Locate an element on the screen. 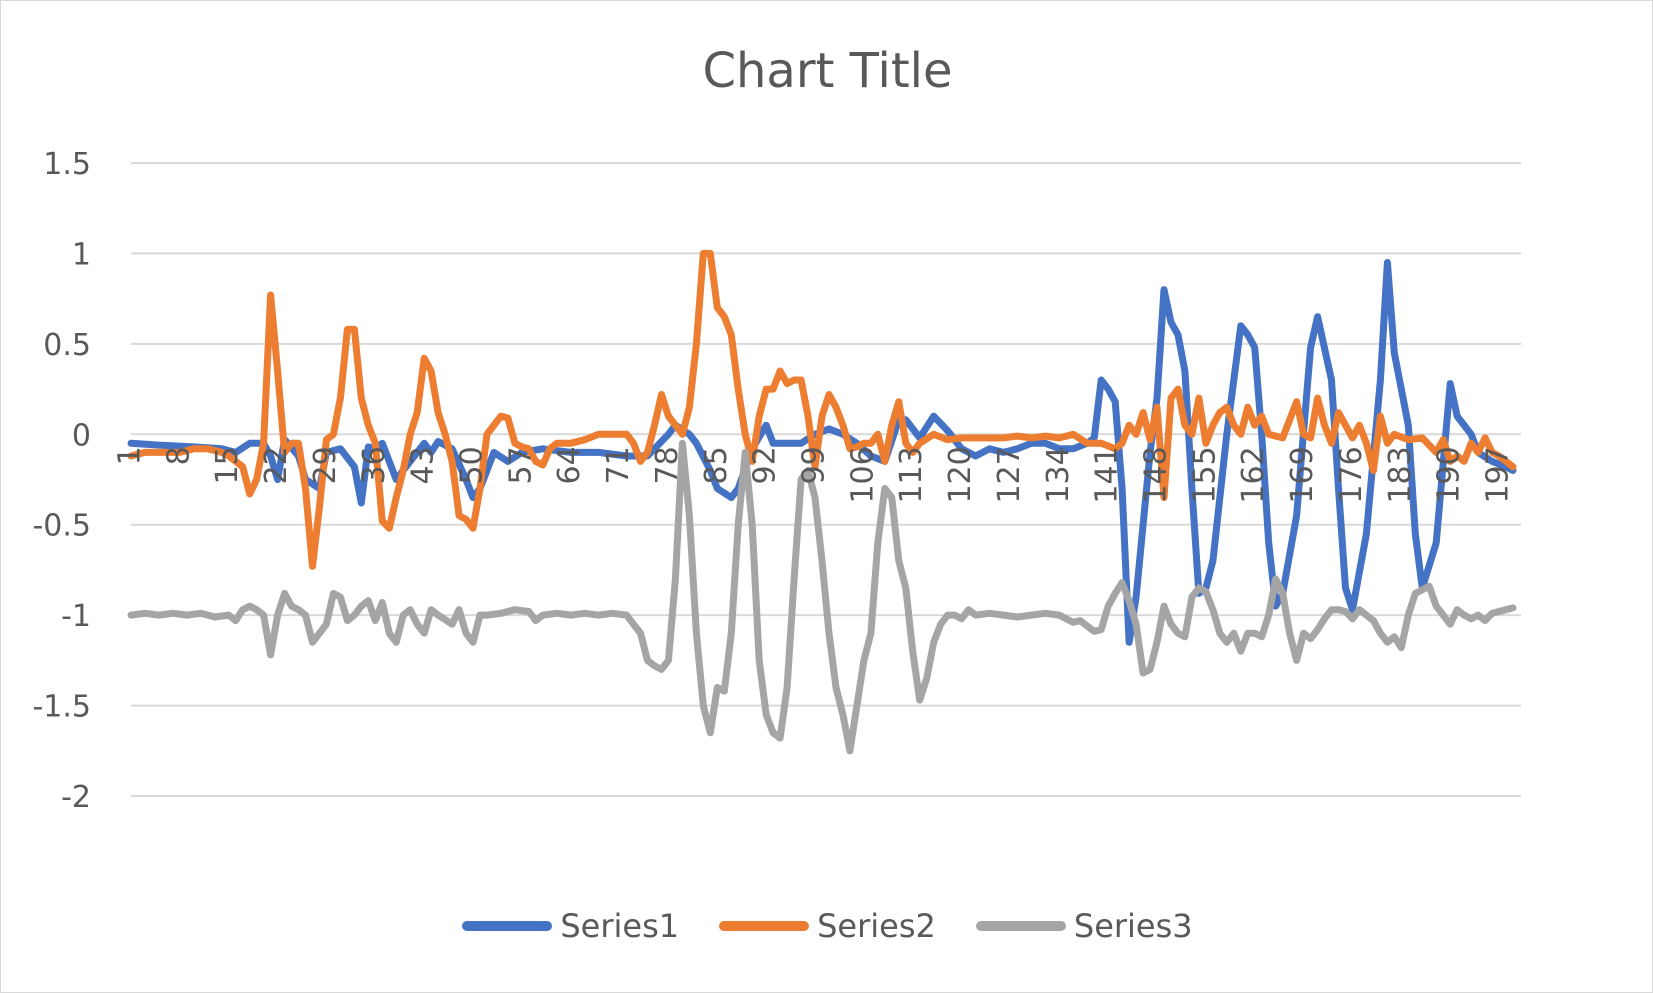 Image resolution: width=1653 pixels, height=993 pixels. x-tick-label: 169 is located at coordinates (1302, 474).